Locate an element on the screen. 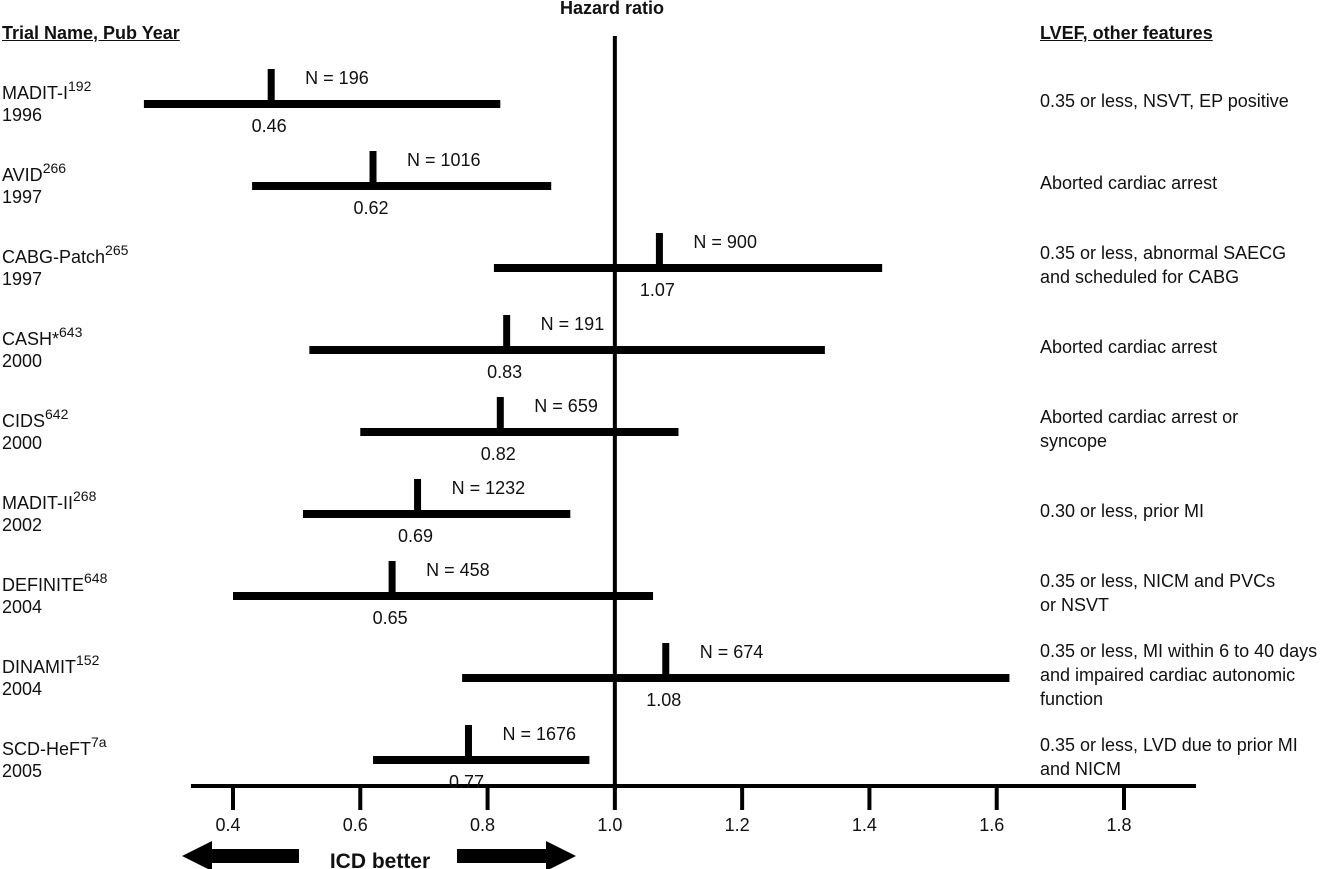  trial-name: DEFINITE648 is located at coordinates (54, 581).